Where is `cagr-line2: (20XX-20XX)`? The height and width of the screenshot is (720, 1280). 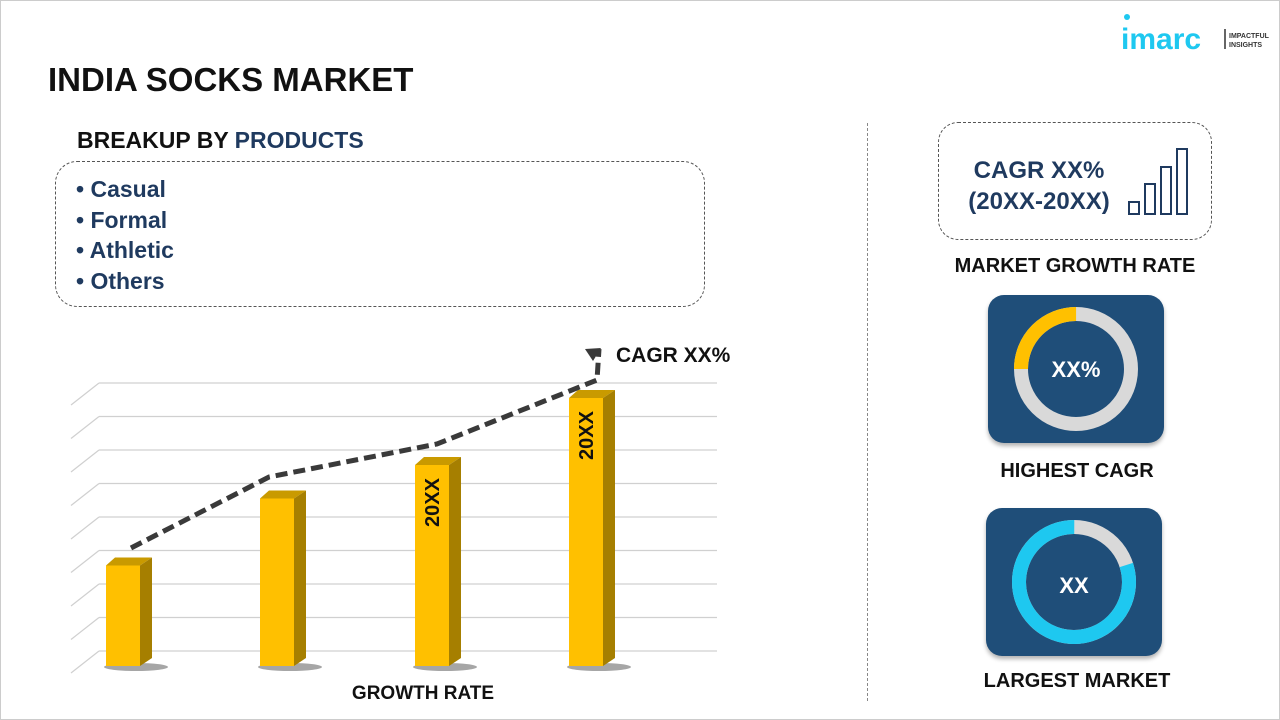
cagr-line2: (20XX-20XX) is located at coordinates (1039, 201).